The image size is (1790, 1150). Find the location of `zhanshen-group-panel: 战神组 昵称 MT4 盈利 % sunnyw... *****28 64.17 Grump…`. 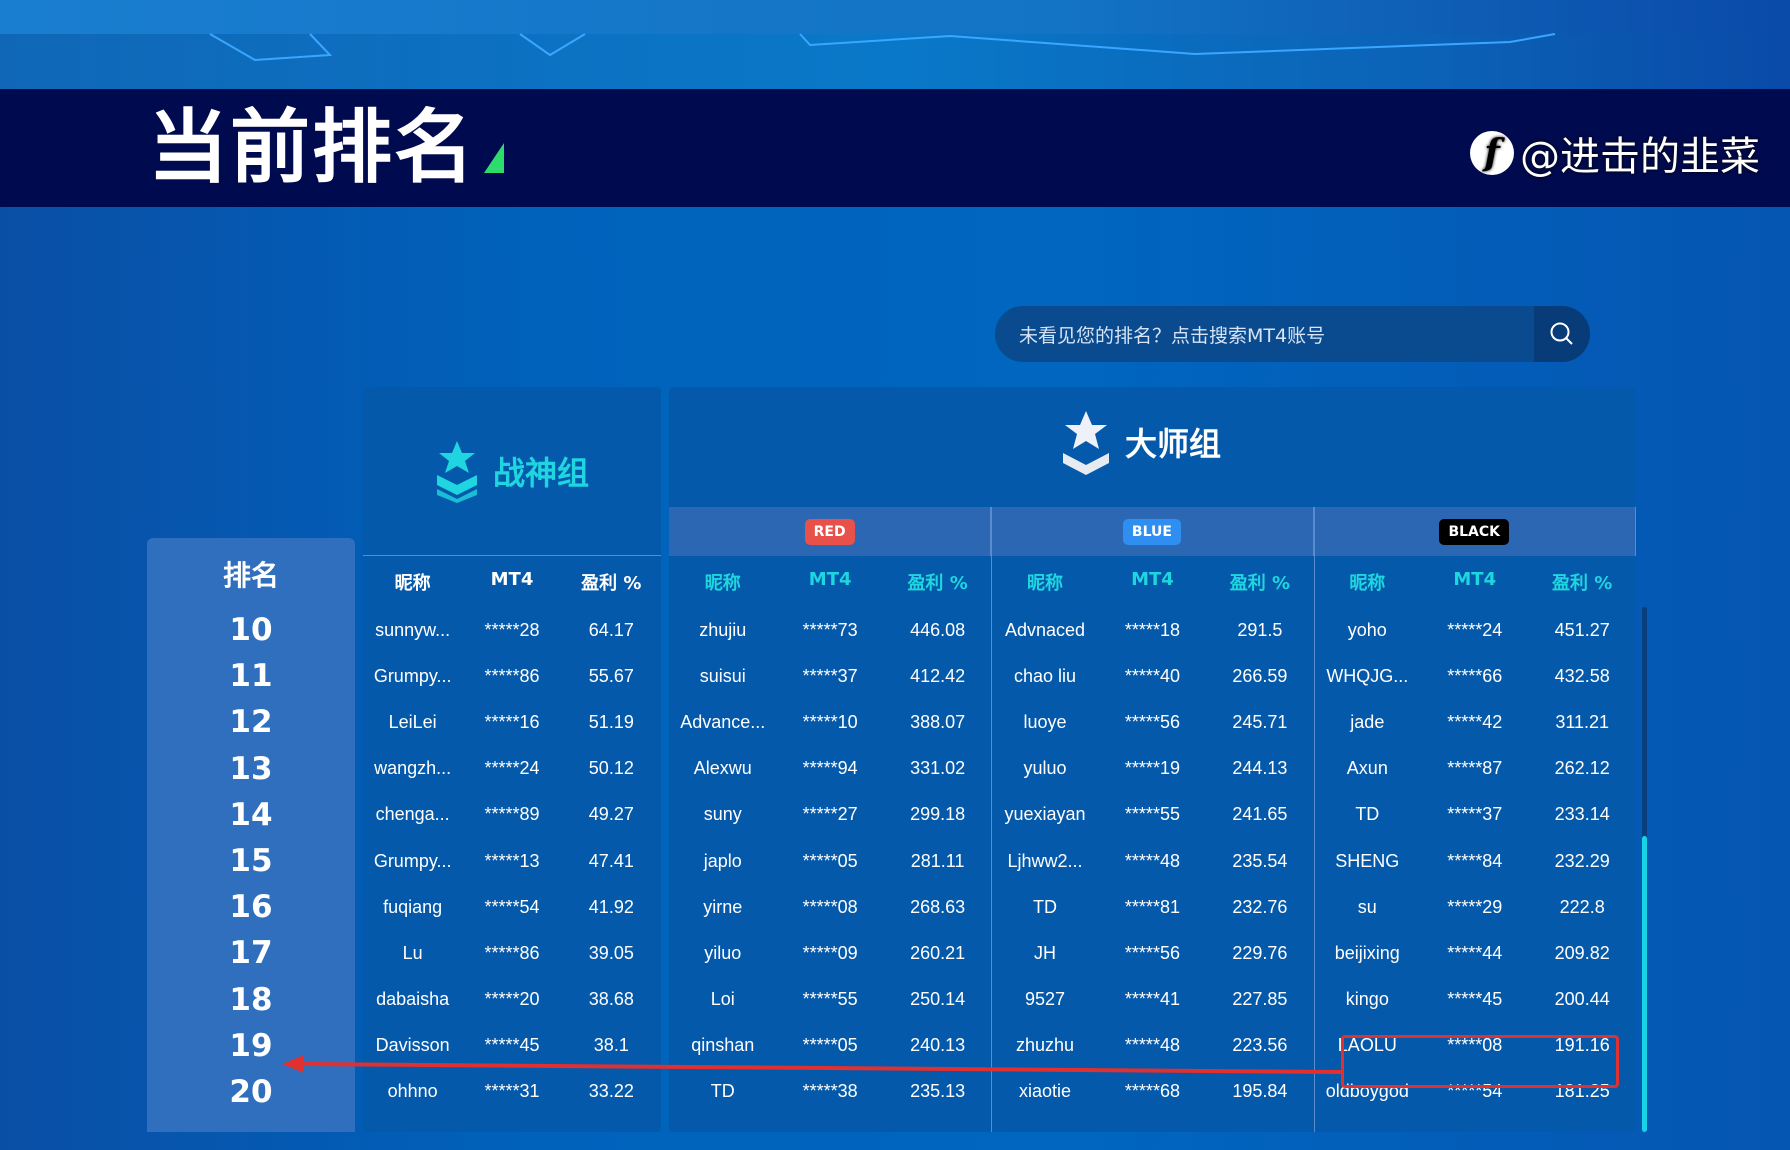

zhanshen-group-panel: 战神组 昵称 MT4 盈利 % sunnyw... *****28 64.17 Grump… is located at coordinates (512, 759).